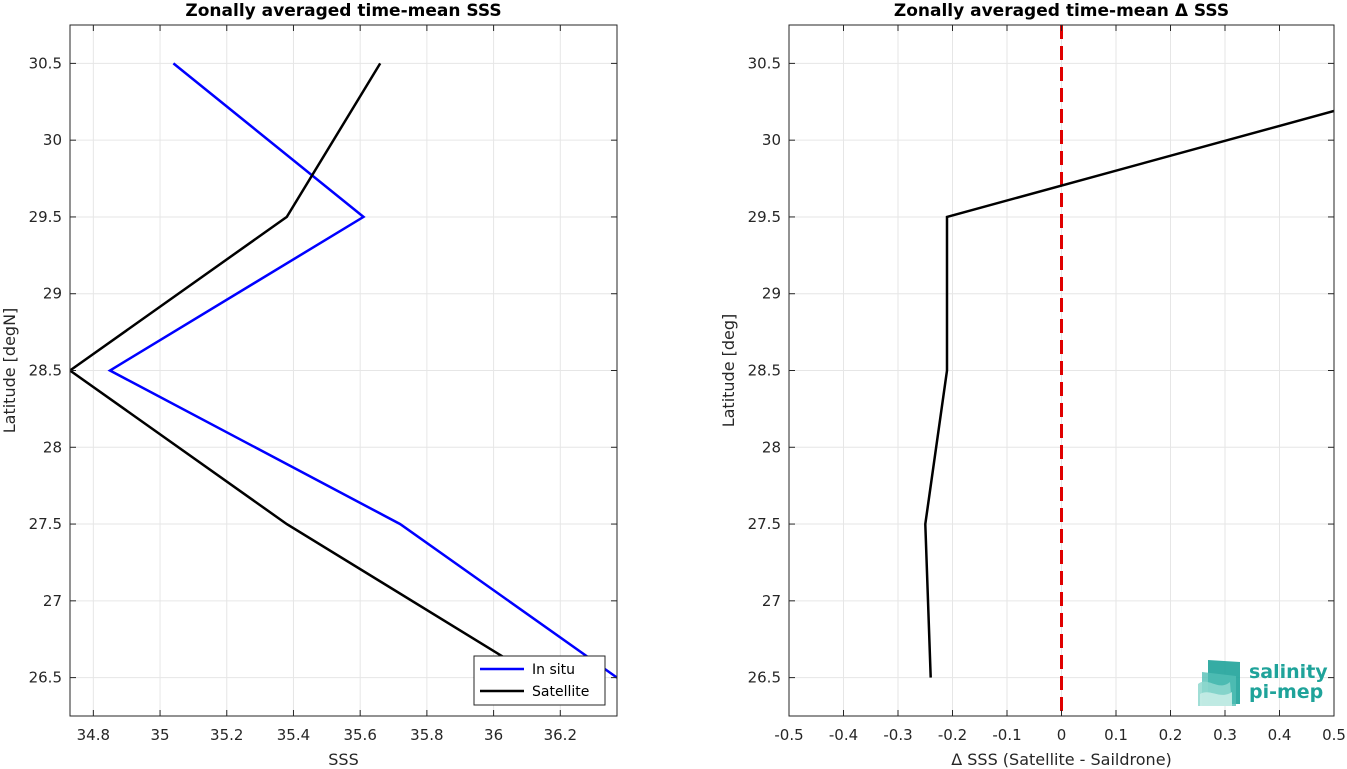 The image size is (1347, 769). What do you see at coordinates (359, 735) in the screenshot?
I see `x-tick-label: 35.6` at bounding box center [359, 735].